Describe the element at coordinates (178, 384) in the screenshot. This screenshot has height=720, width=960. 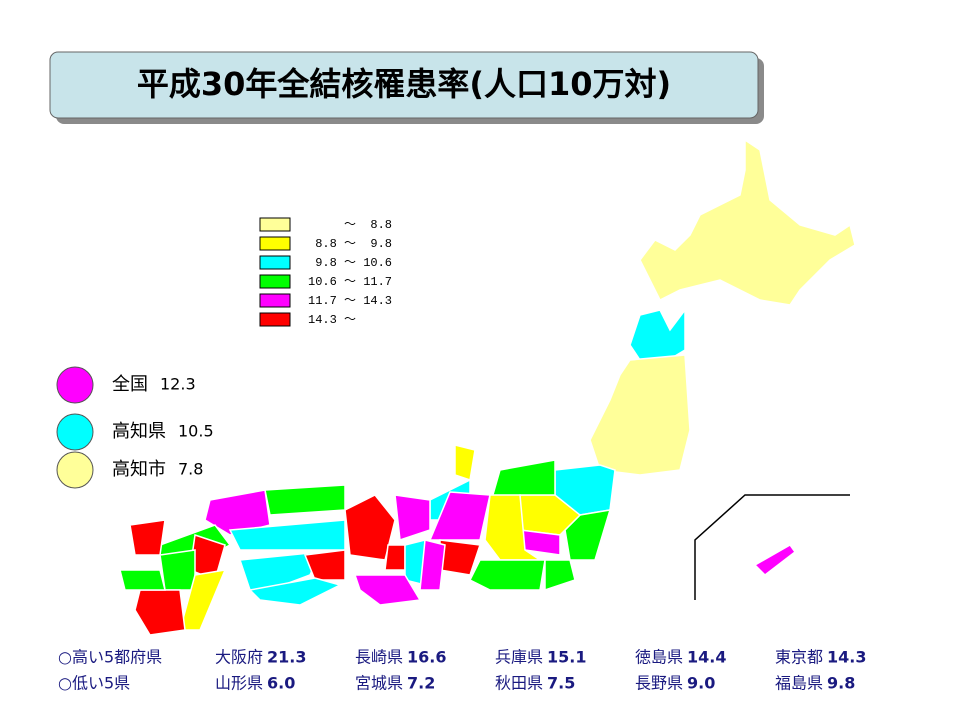
I see `reference-value: 12.3` at that location.